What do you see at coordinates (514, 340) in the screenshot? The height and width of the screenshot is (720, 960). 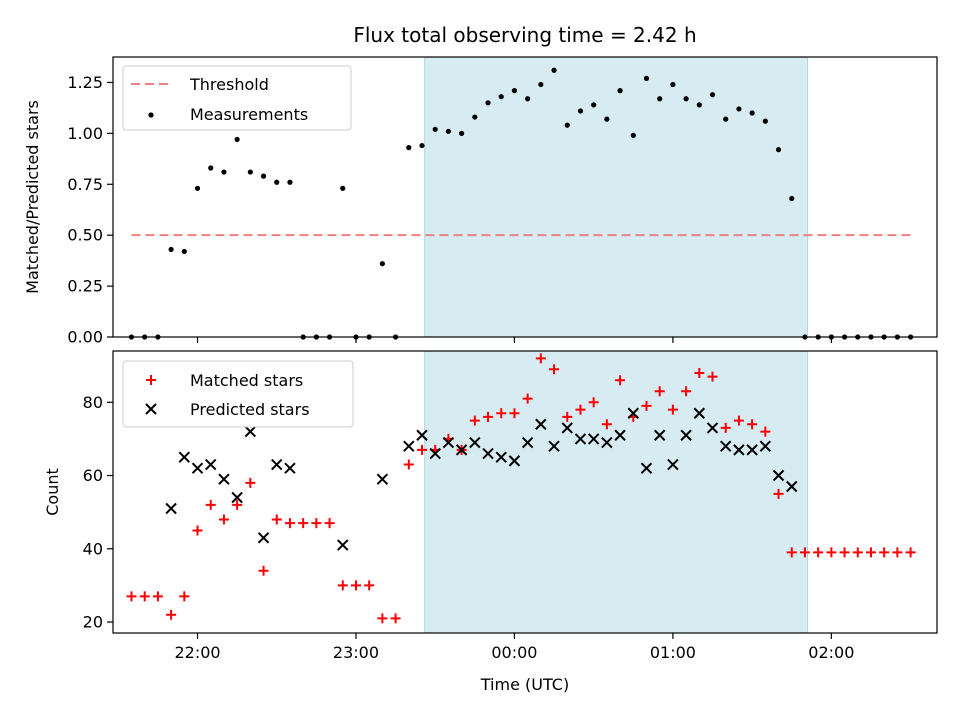 I see `top-x-ticks` at bounding box center [514, 340].